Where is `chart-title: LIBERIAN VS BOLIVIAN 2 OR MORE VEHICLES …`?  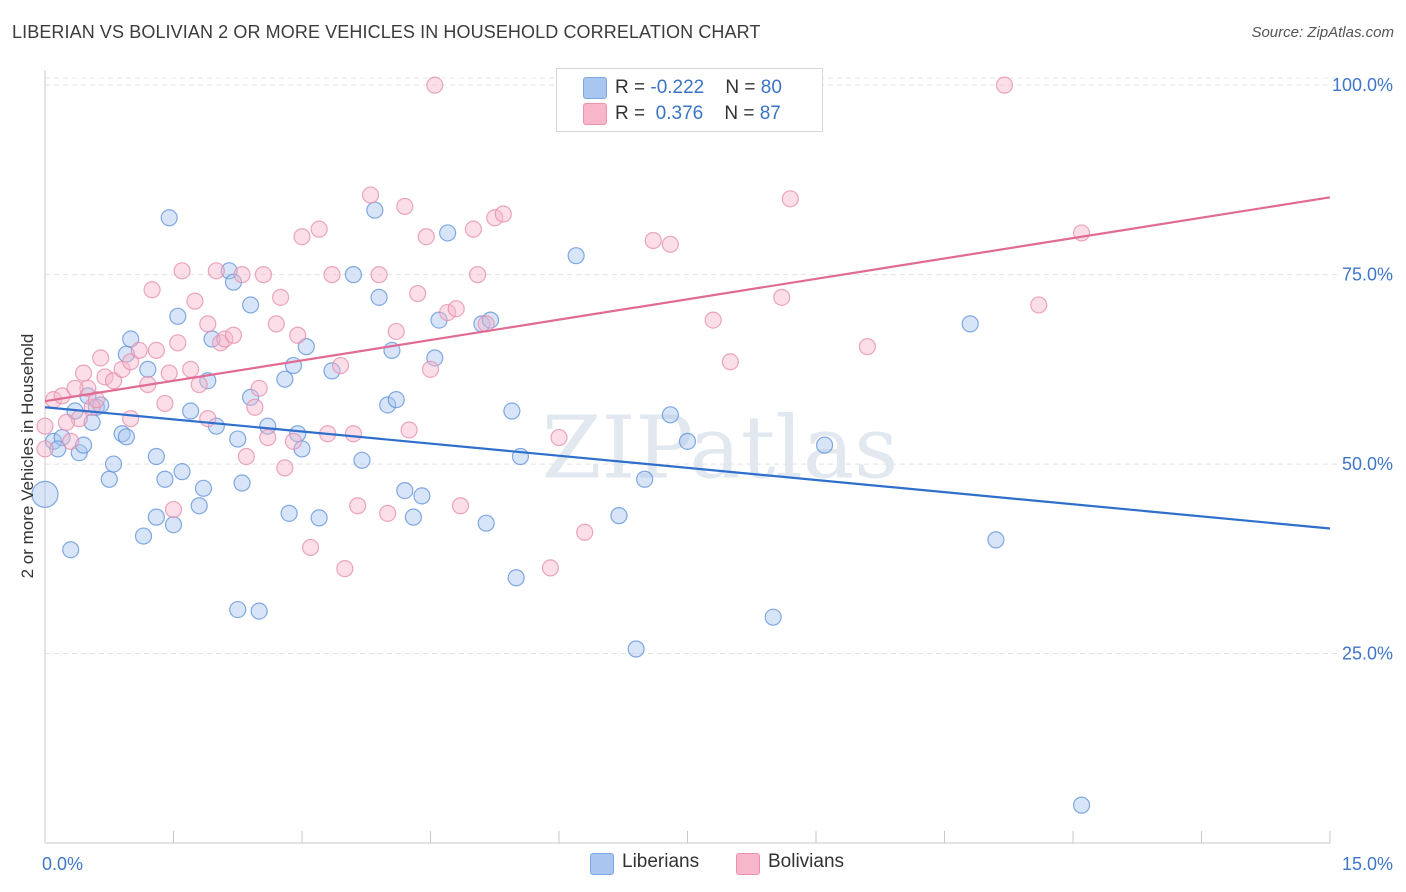
chart-title: LIBERIAN VS BOLIVIAN 2 OR MORE VEHICLES … is located at coordinates (386, 32).